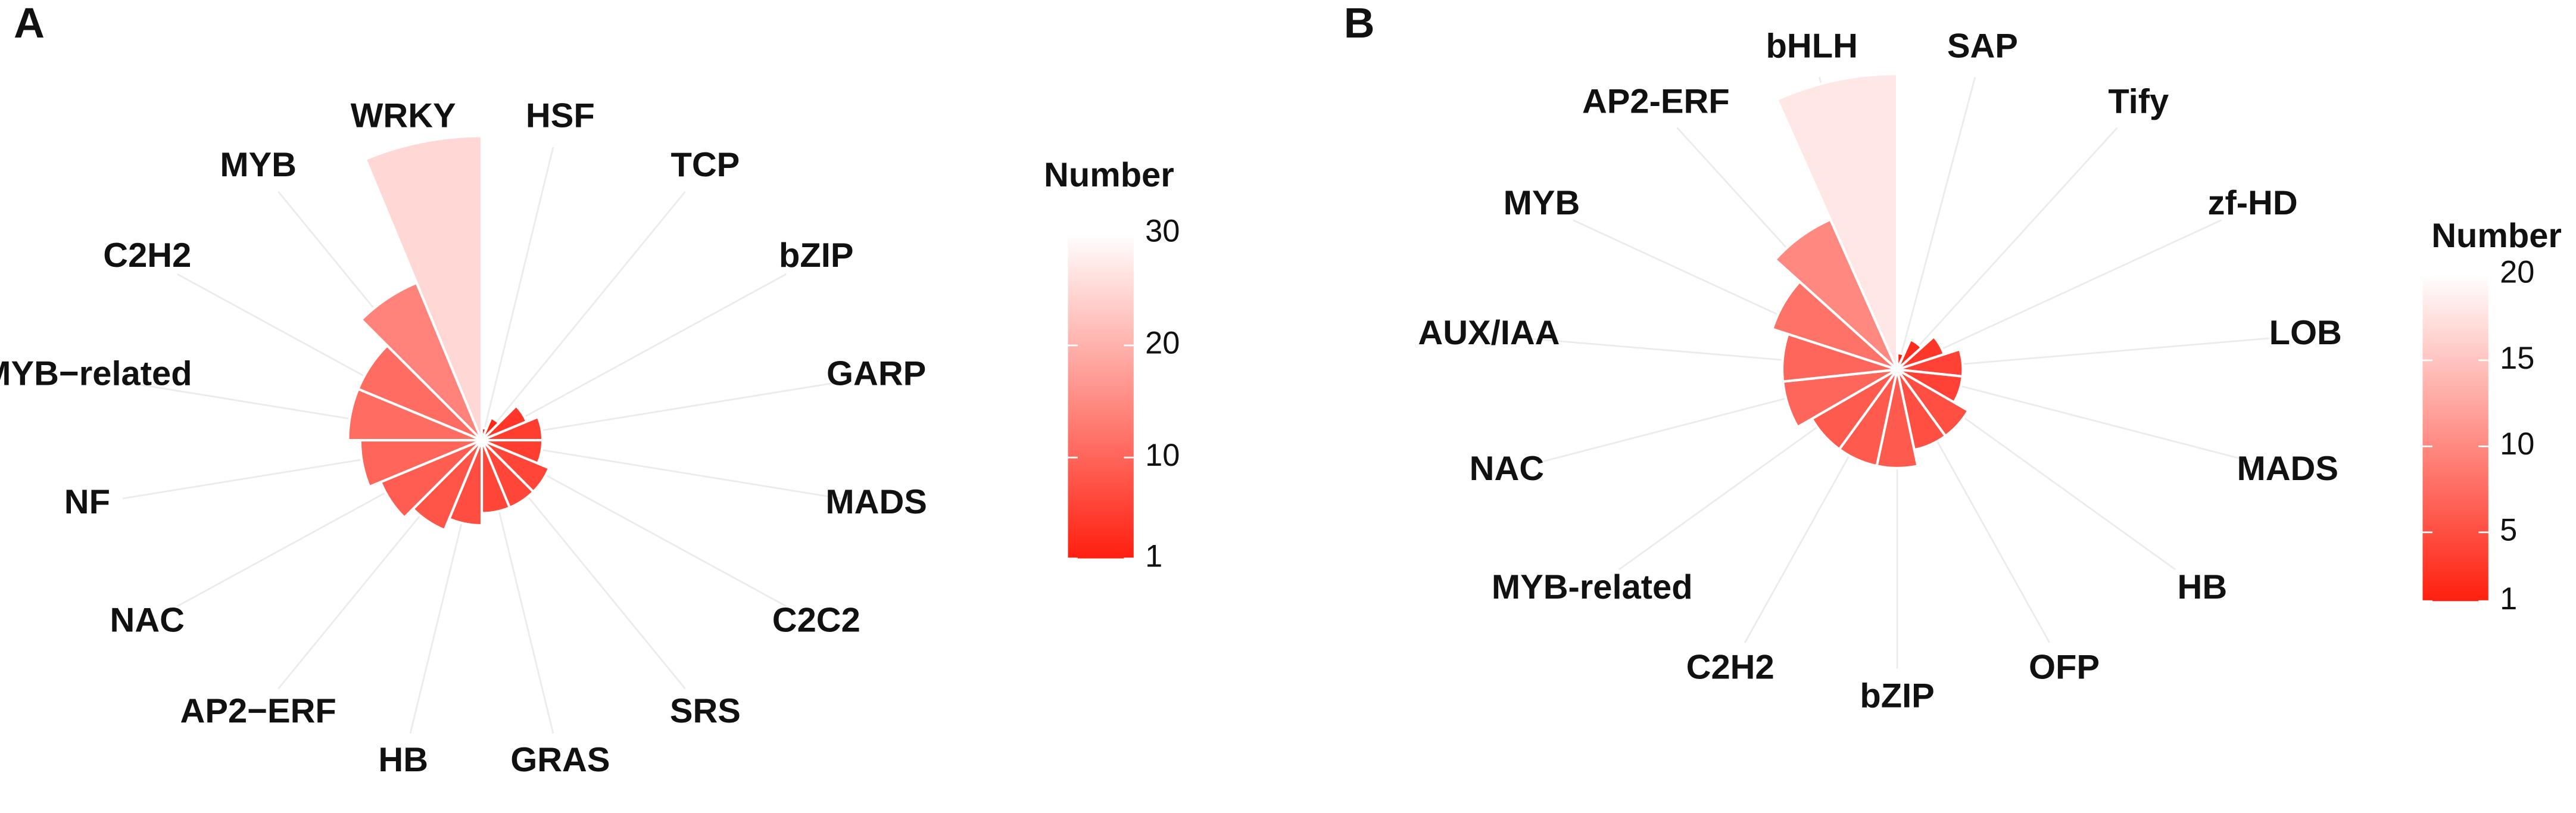  Describe the element at coordinates (1489, 333) in the screenshot. I see `category-label: AUX/IAA` at that location.